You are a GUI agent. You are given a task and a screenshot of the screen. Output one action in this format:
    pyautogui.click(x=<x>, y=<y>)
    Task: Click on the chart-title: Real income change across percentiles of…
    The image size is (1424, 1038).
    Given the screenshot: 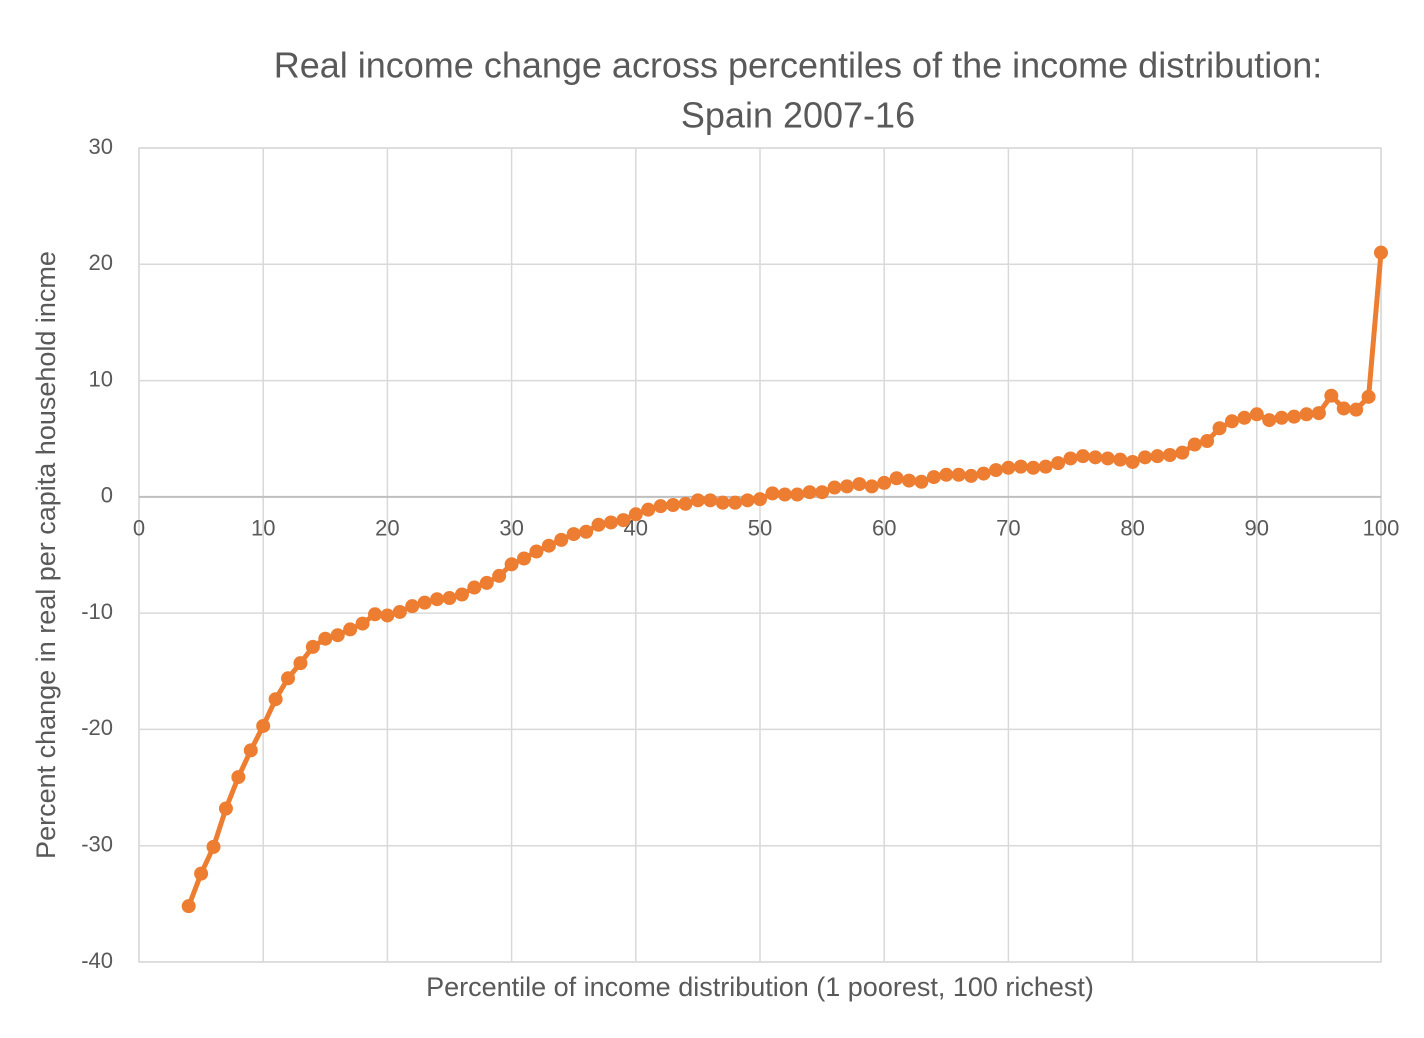 What is the action you would take?
    pyautogui.click(x=798, y=65)
    